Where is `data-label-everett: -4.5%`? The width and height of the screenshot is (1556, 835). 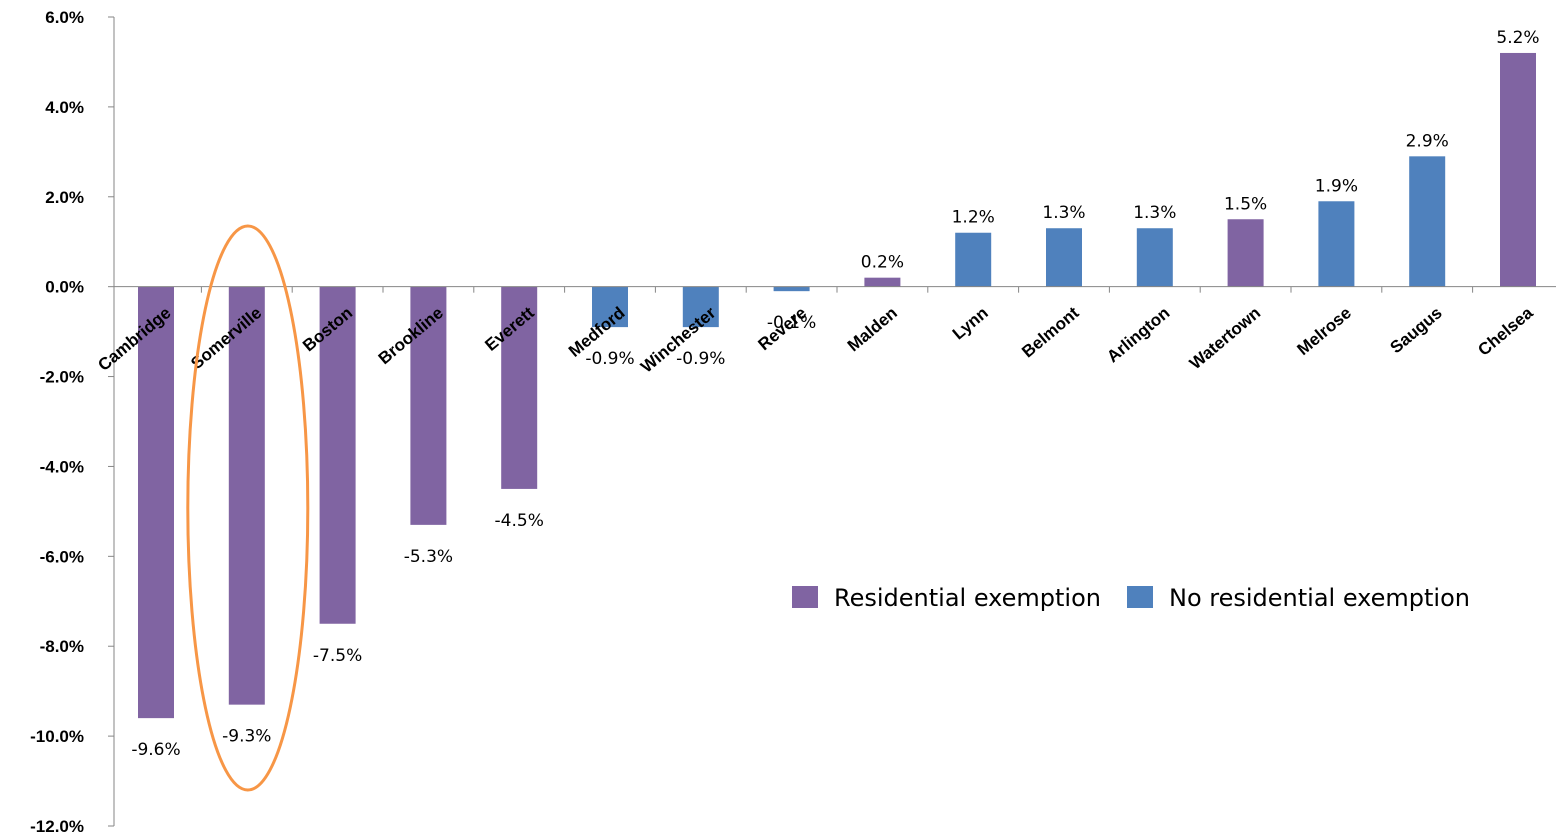 data-label-everett: -4.5% is located at coordinates (519, 521).